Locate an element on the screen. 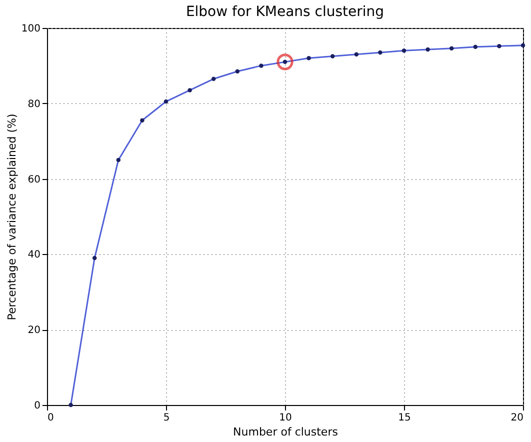 This screenshot has height=442, width=531. x-tick-label: 20 is located at coordinates (517, 418).